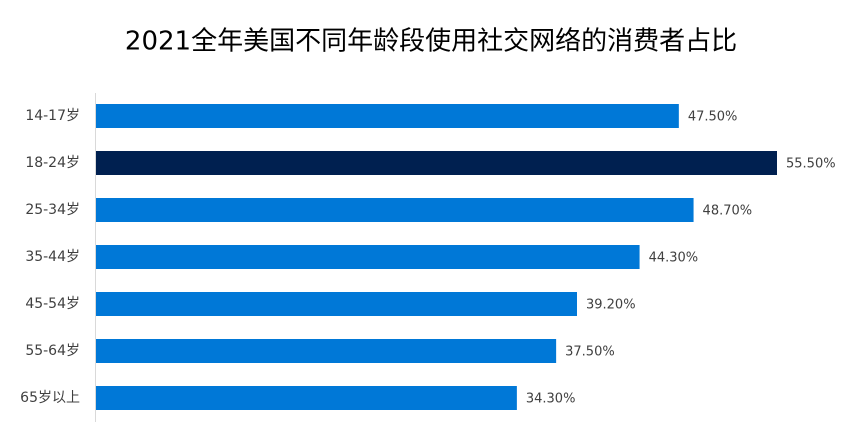 This screenshot has width=863, height=435. Describe the element at coordinates (52, 210) in the screenshot. I see `y-tick-label: 25-34岁` at that location.